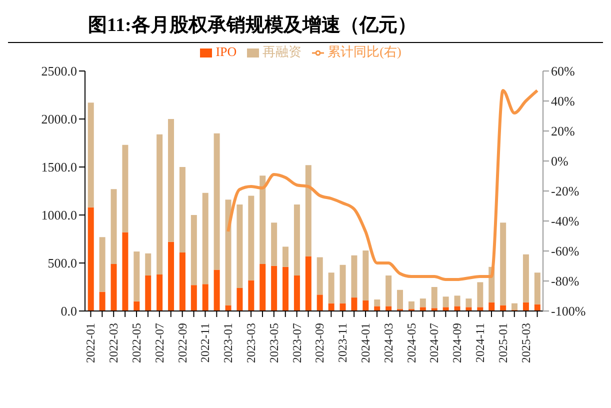  I want to click on y2-tick-label: -80%, so click(565, 281).